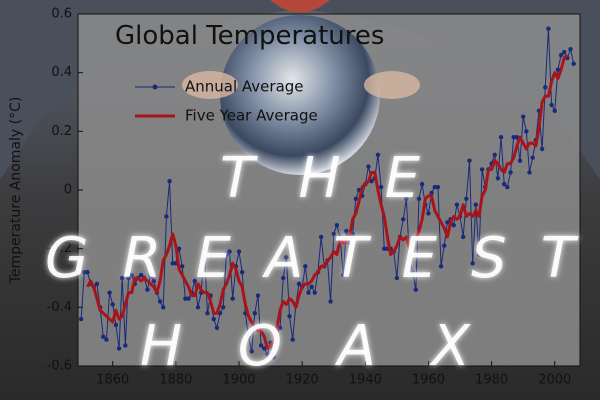 This screenshot has height=400, width=600. Describe the element at coordinates (491, 380) in the screenshot. I see `x-tick-label: 1980` at that location.